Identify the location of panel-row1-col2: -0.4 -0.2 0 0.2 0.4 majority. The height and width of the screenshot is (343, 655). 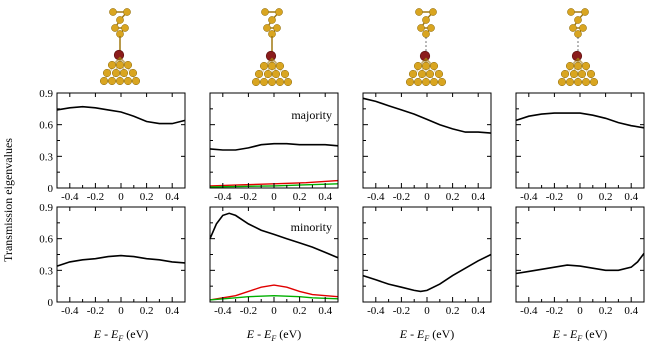
(274, 147).